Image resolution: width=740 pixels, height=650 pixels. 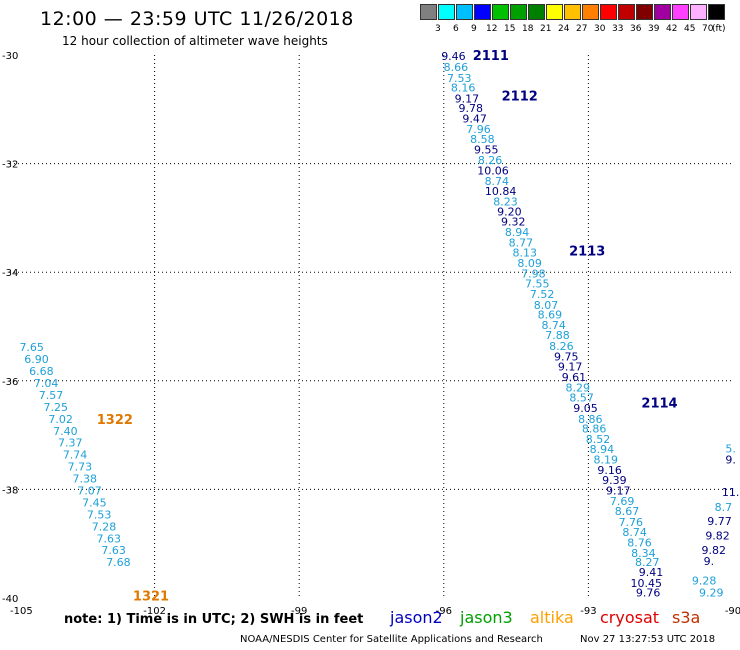 I want to click on legend-label: 27, so click(x=582, y=29).